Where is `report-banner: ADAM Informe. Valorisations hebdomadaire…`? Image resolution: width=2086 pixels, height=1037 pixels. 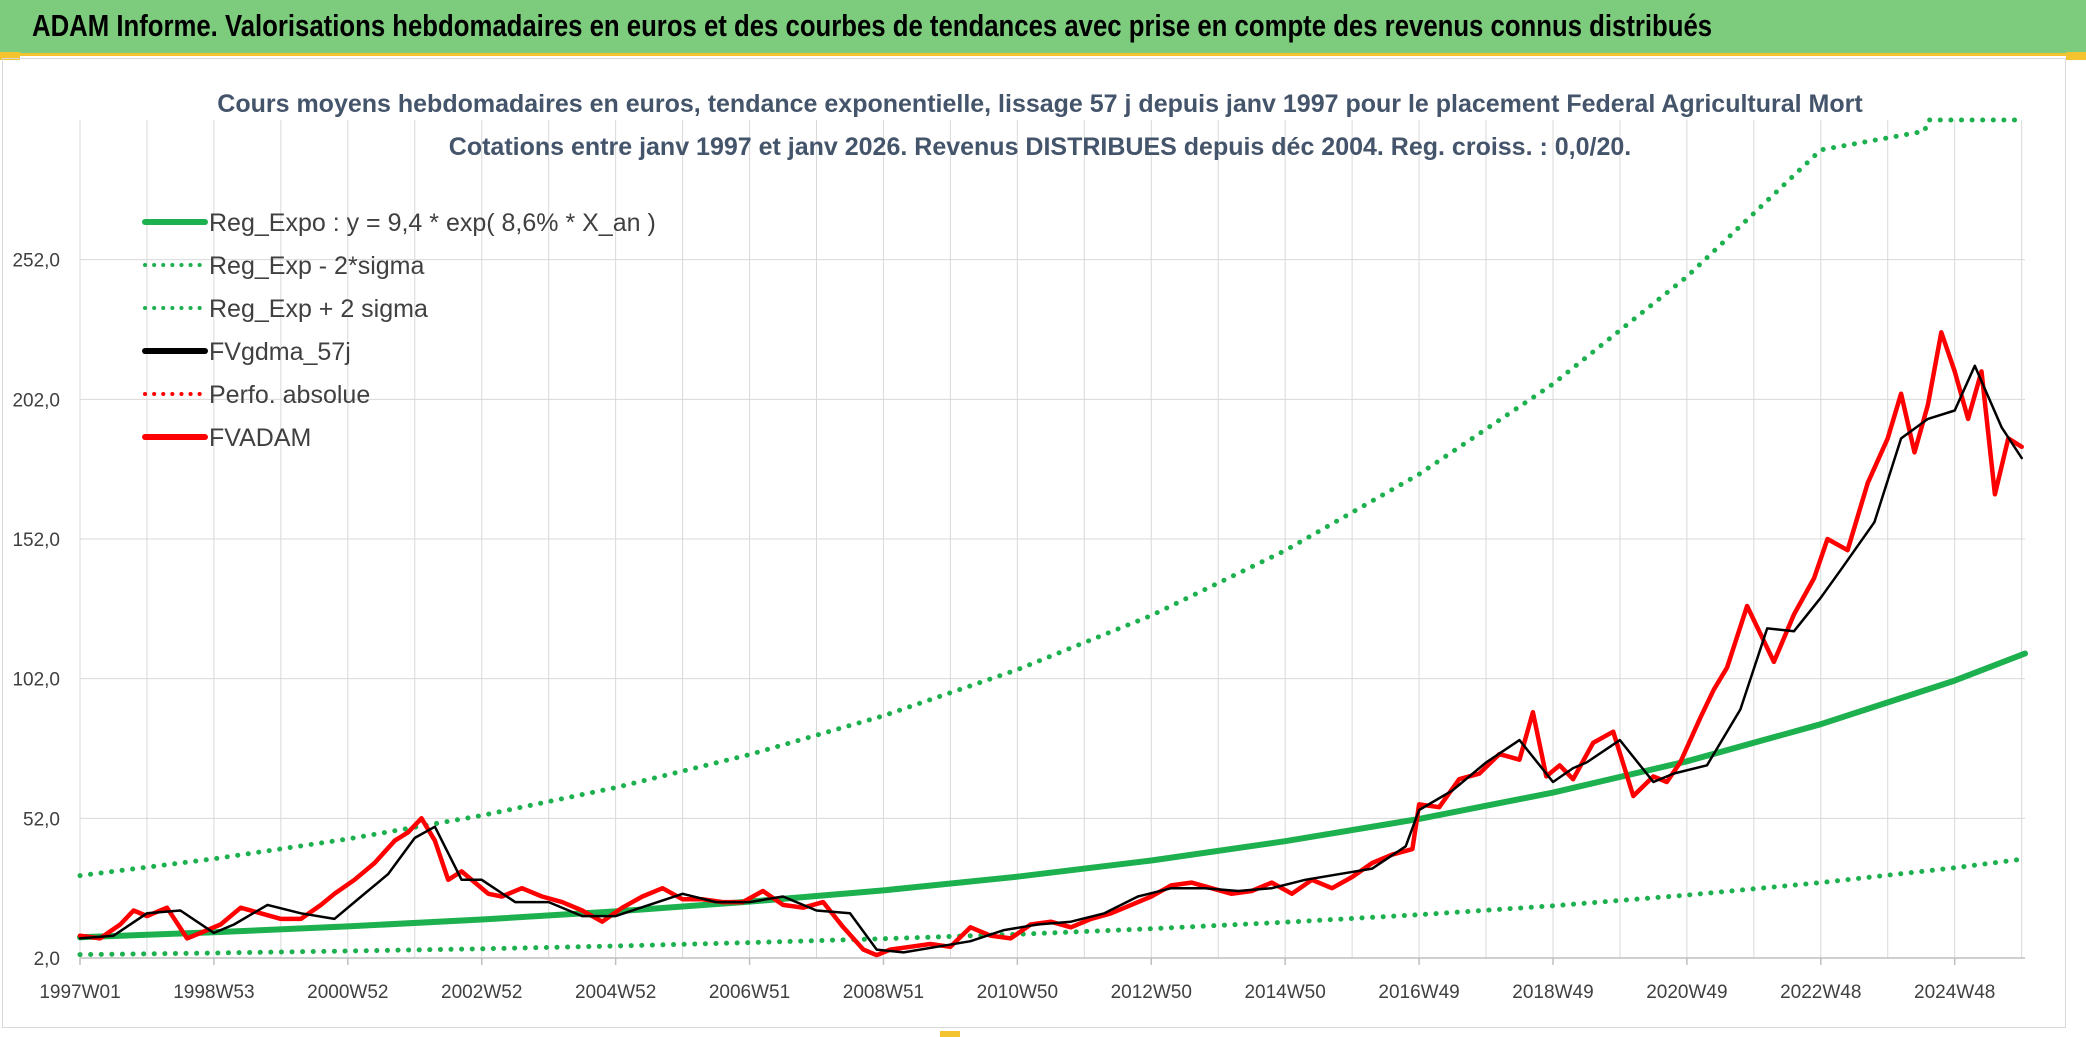 report-banner: ADAM Informe. Valorisations hebdomadaire… is located at coordinates (1043, 28).